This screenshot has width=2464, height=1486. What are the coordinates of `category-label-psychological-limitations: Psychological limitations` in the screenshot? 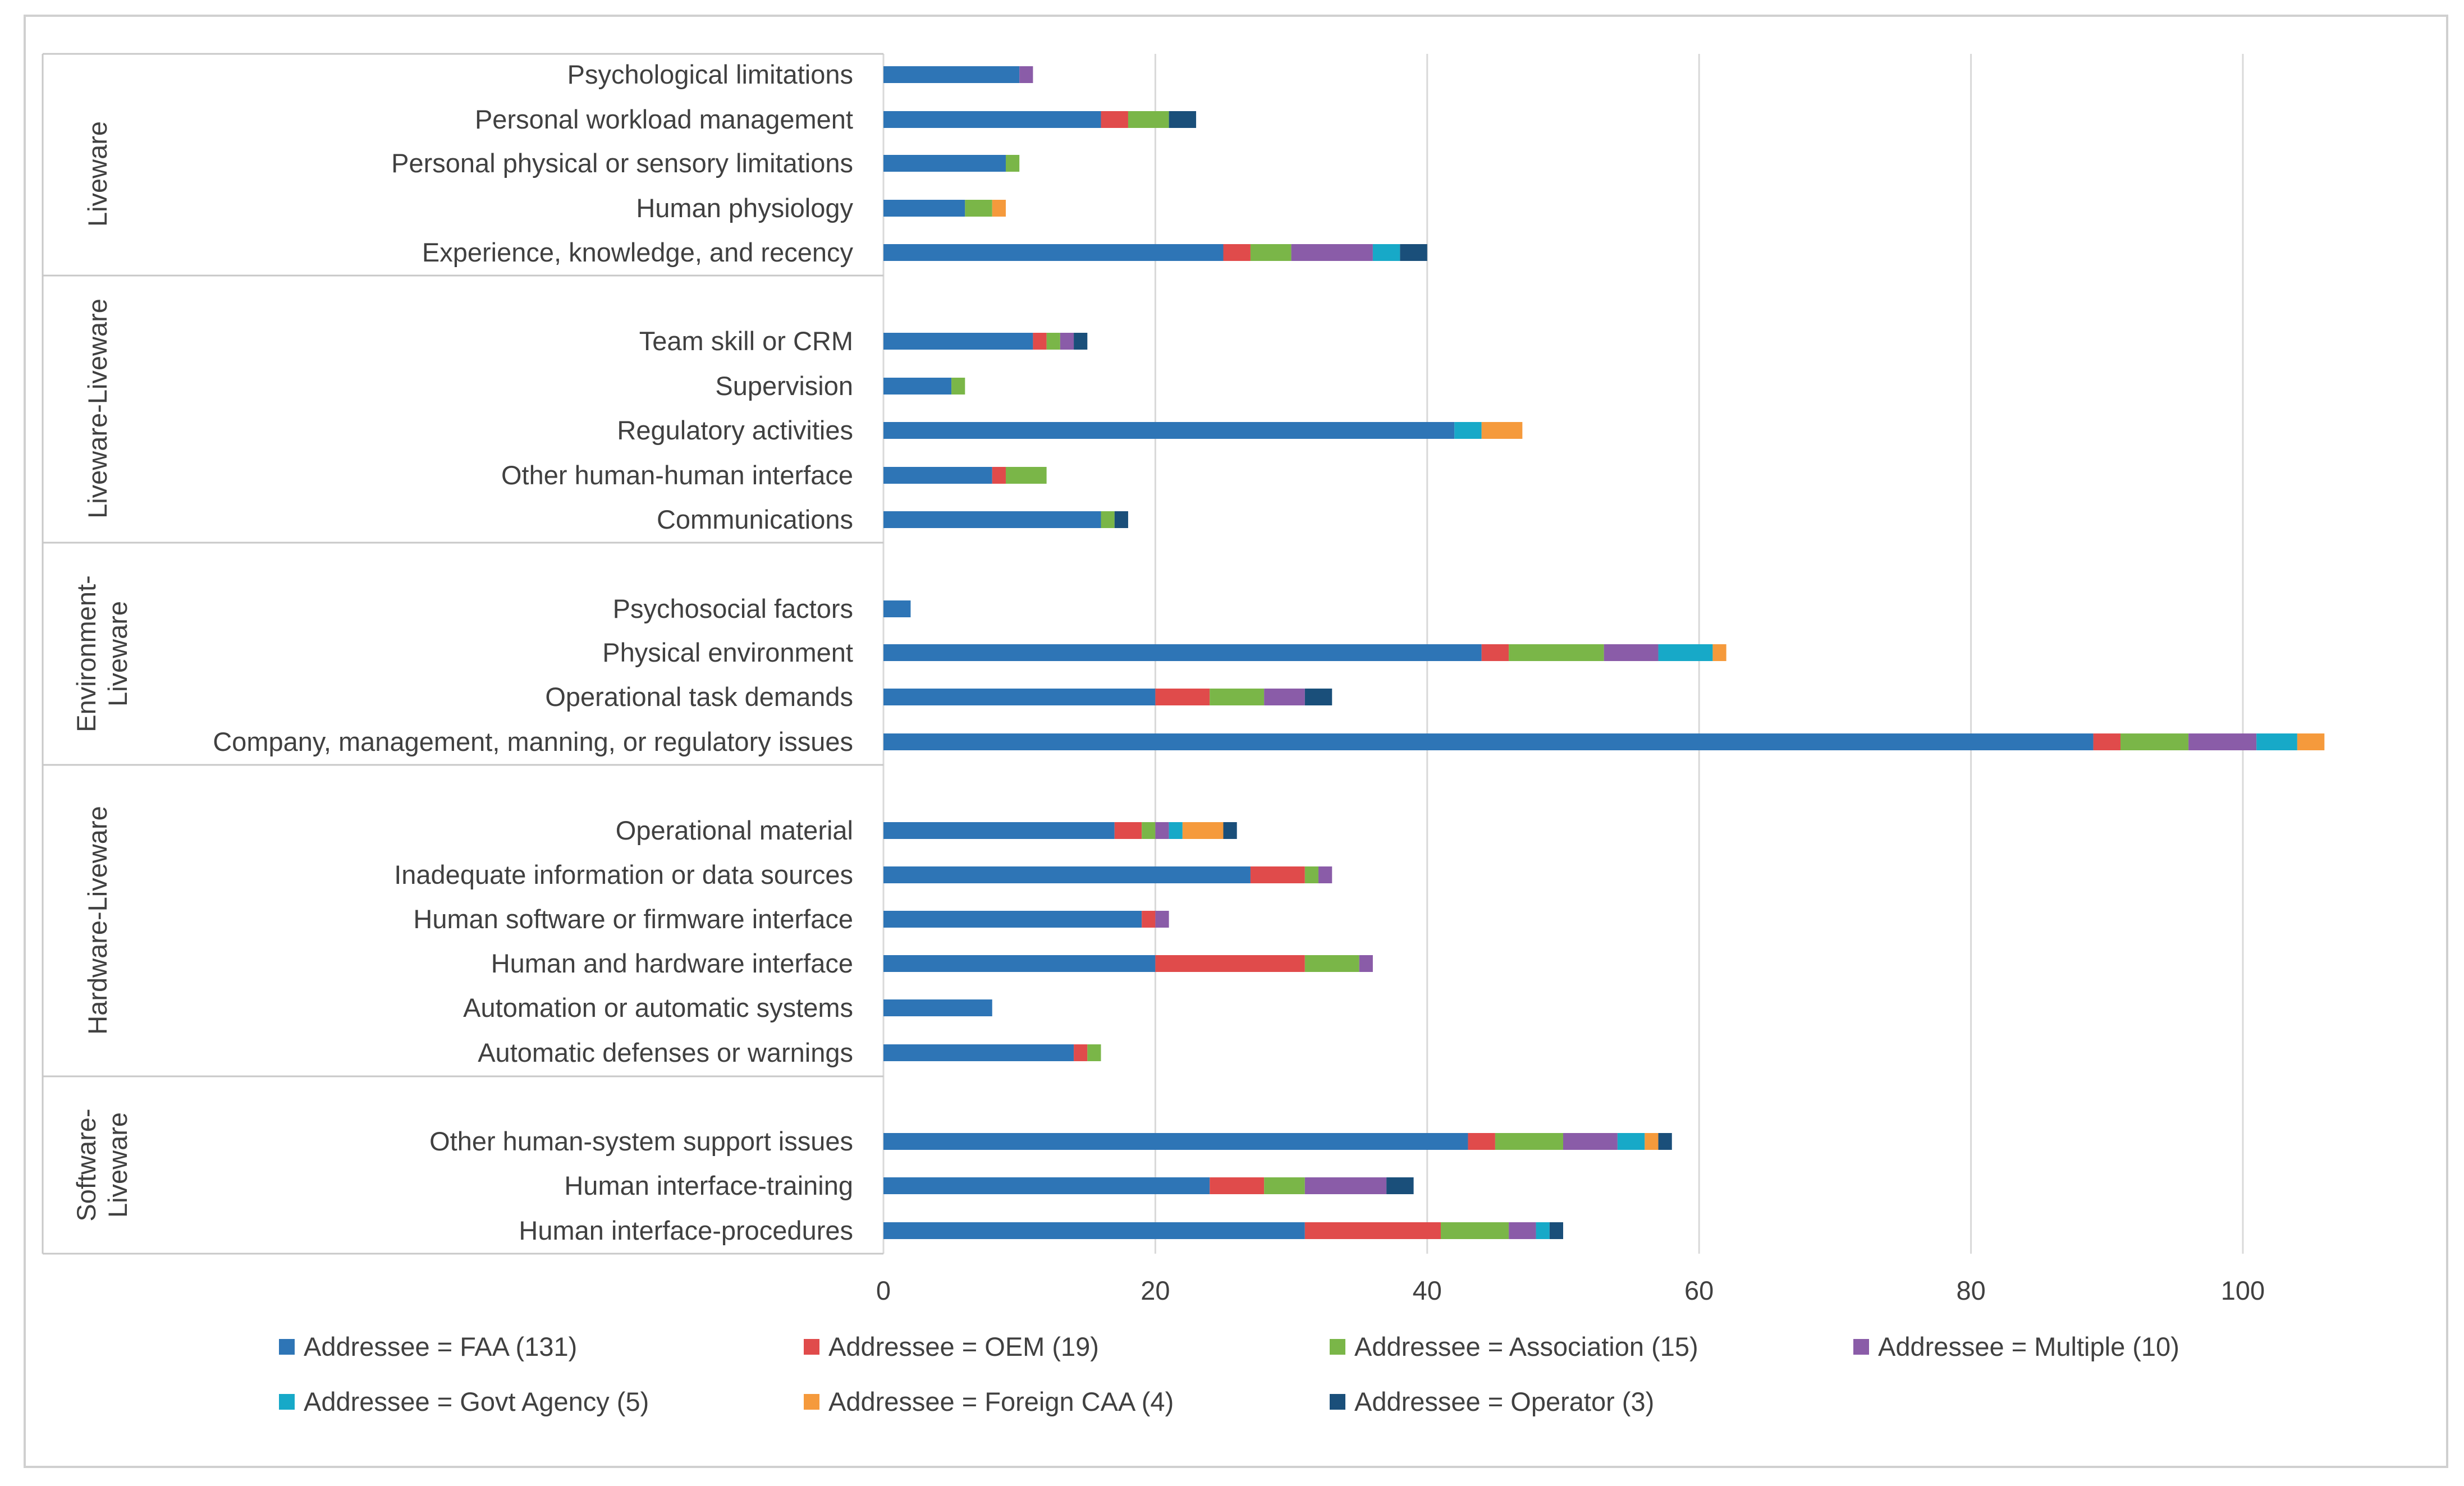 It's located at (710, 74).